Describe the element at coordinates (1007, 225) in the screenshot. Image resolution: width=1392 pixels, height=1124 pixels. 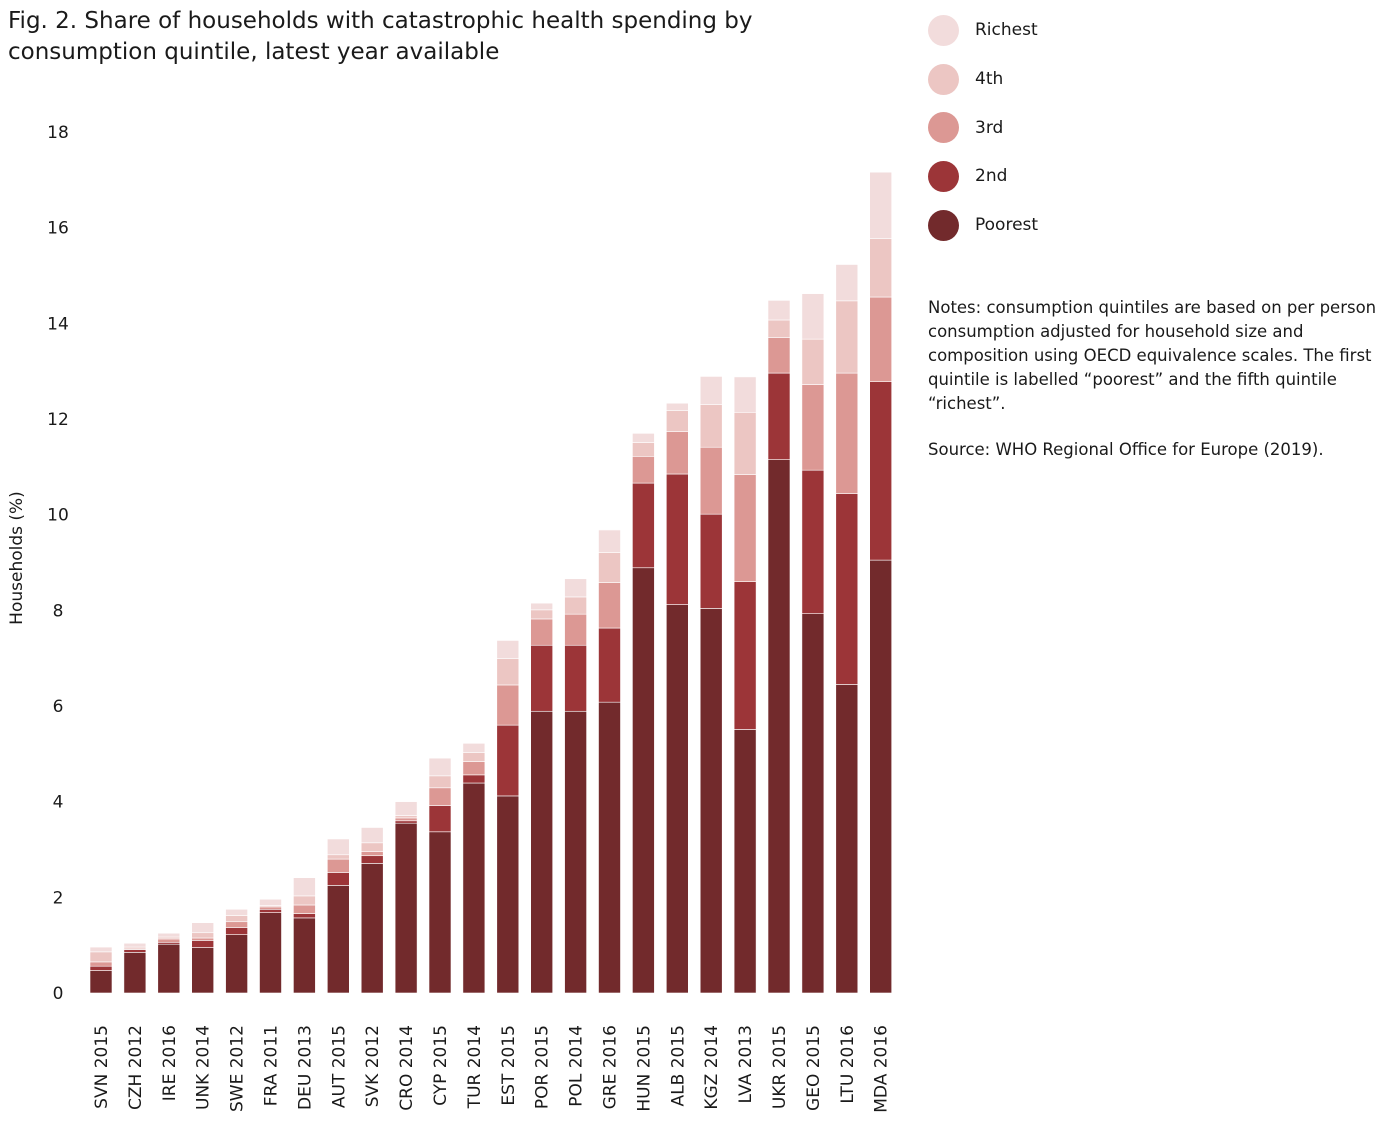
I see `legend-label: Poorest` at that location.